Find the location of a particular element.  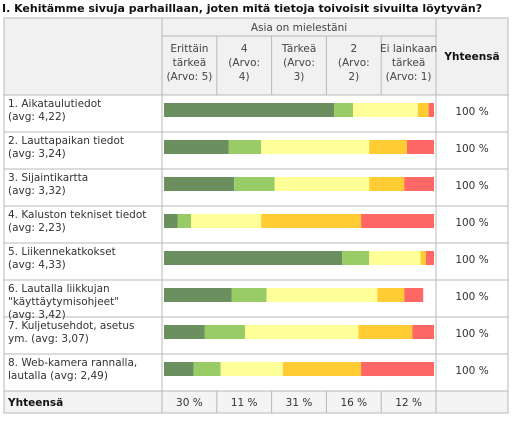

row-label: 4. Kaluston tekniset tiedot is located at coordinates (77, 215).